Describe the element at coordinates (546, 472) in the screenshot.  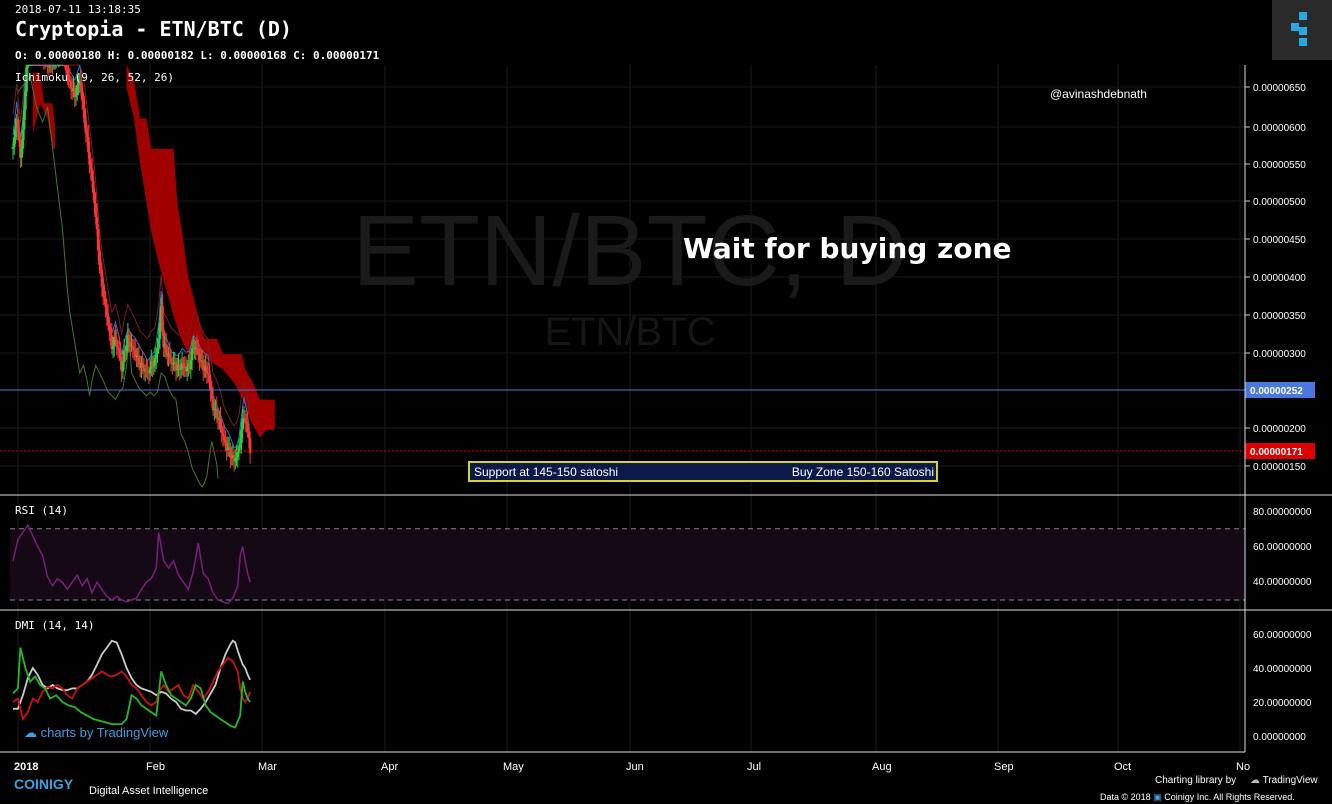
I see `support-label: Support at 145-150 satoshi` at that location.